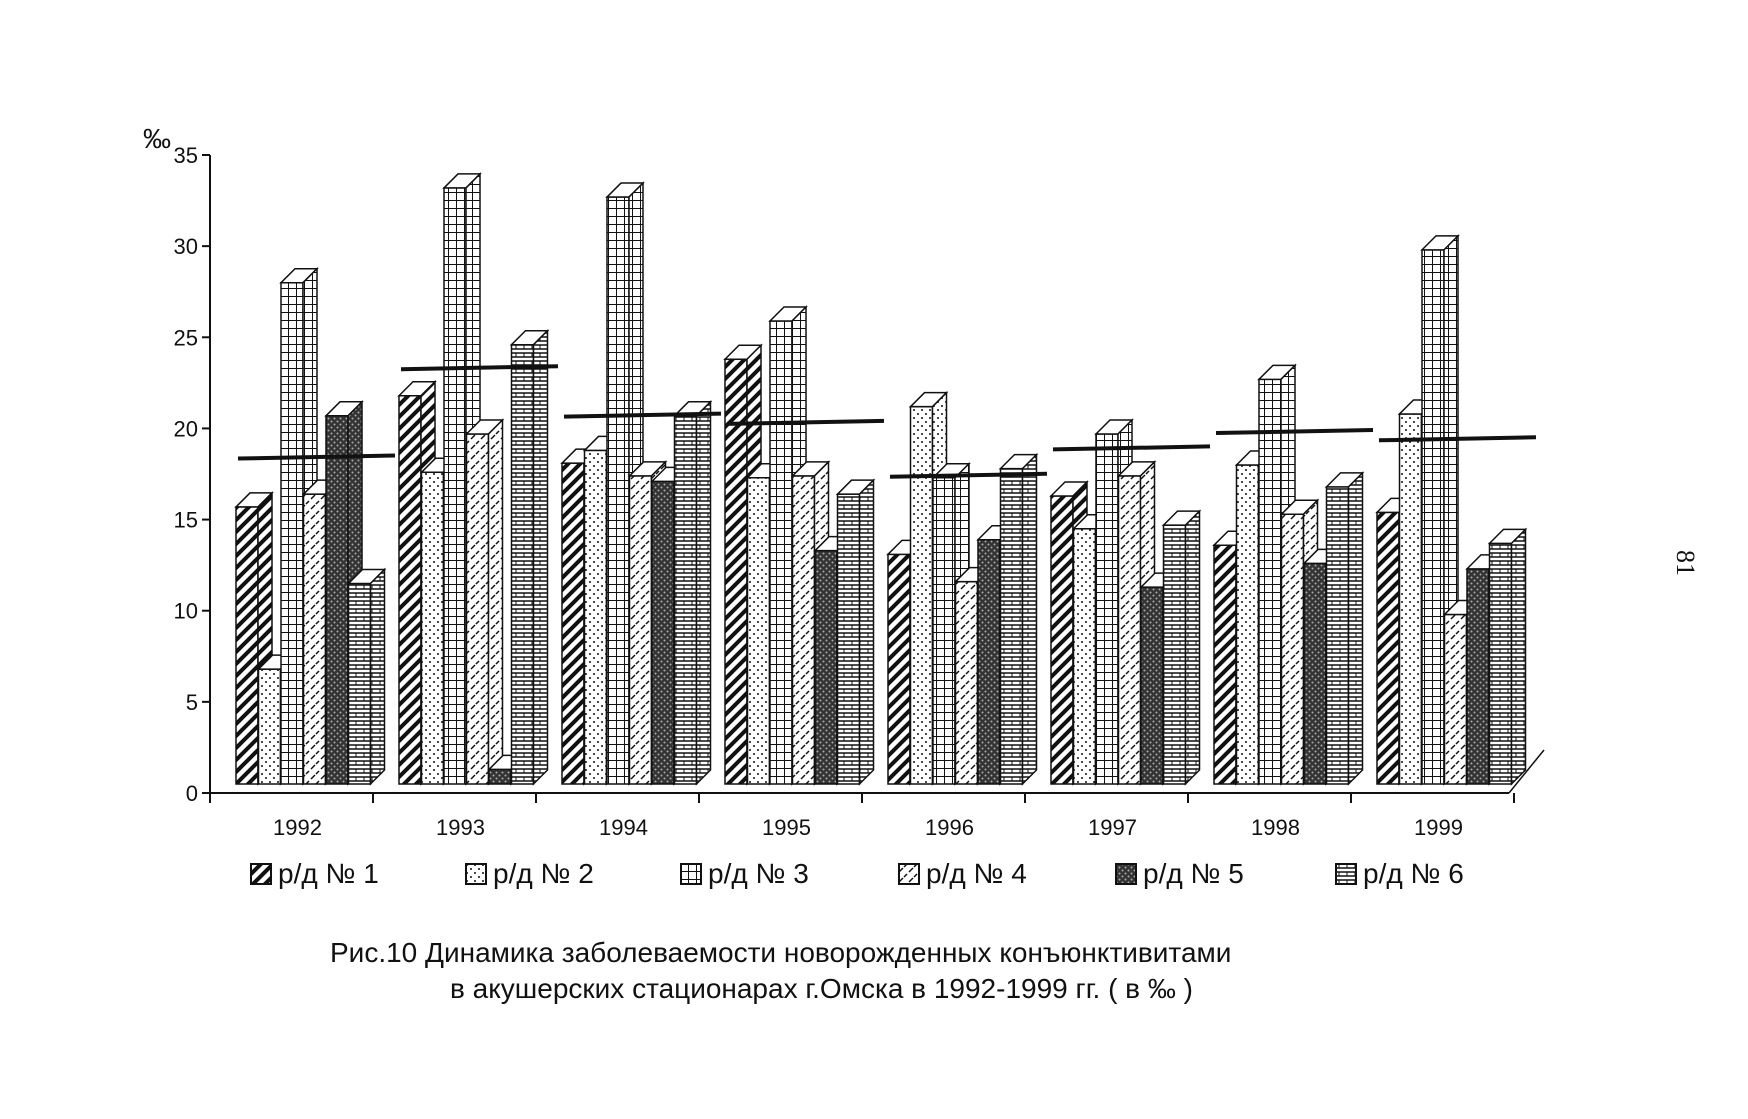  Describe the element at coordinates (192, 793) in the screenshot. I see `y-tick-label: 0` at that location.